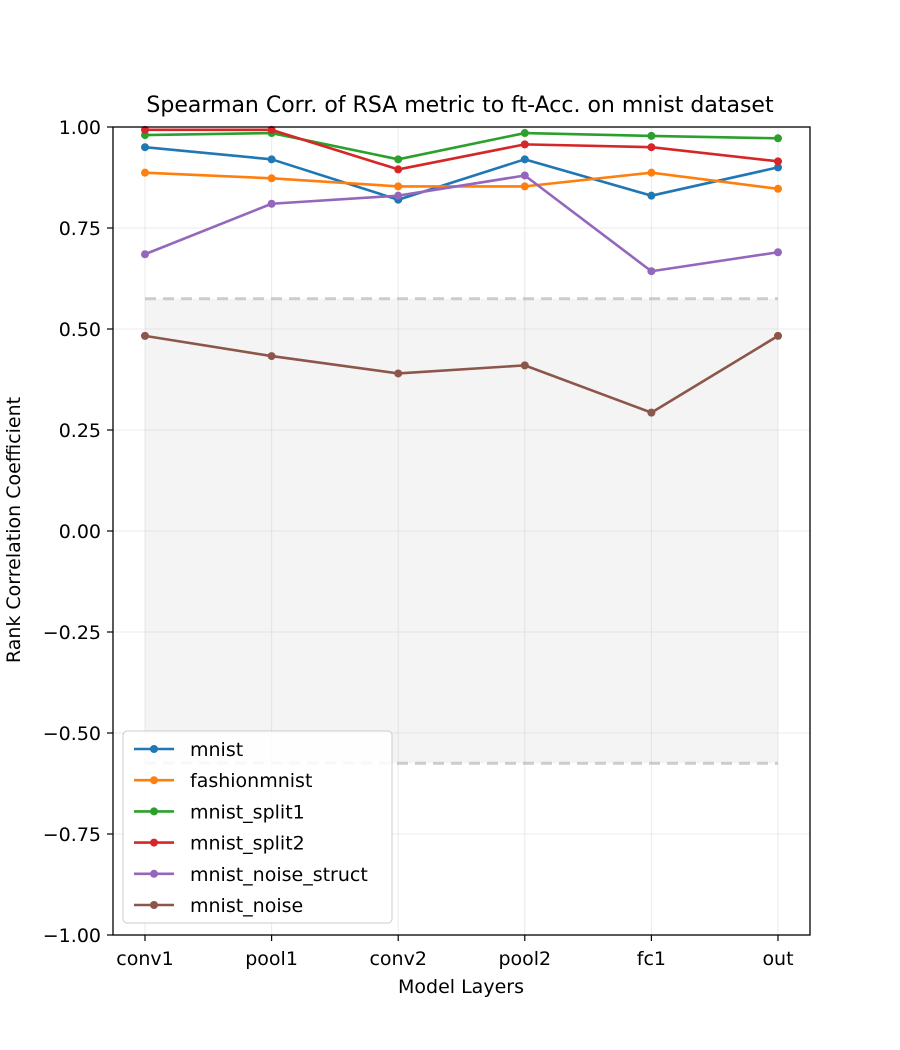 The height and width of the screenshot is (1050, 900). What do you see at coordinates (80, 431) in the screenshot?
I see `y-tick-label: 0.25` at bounding box center [80, 431].